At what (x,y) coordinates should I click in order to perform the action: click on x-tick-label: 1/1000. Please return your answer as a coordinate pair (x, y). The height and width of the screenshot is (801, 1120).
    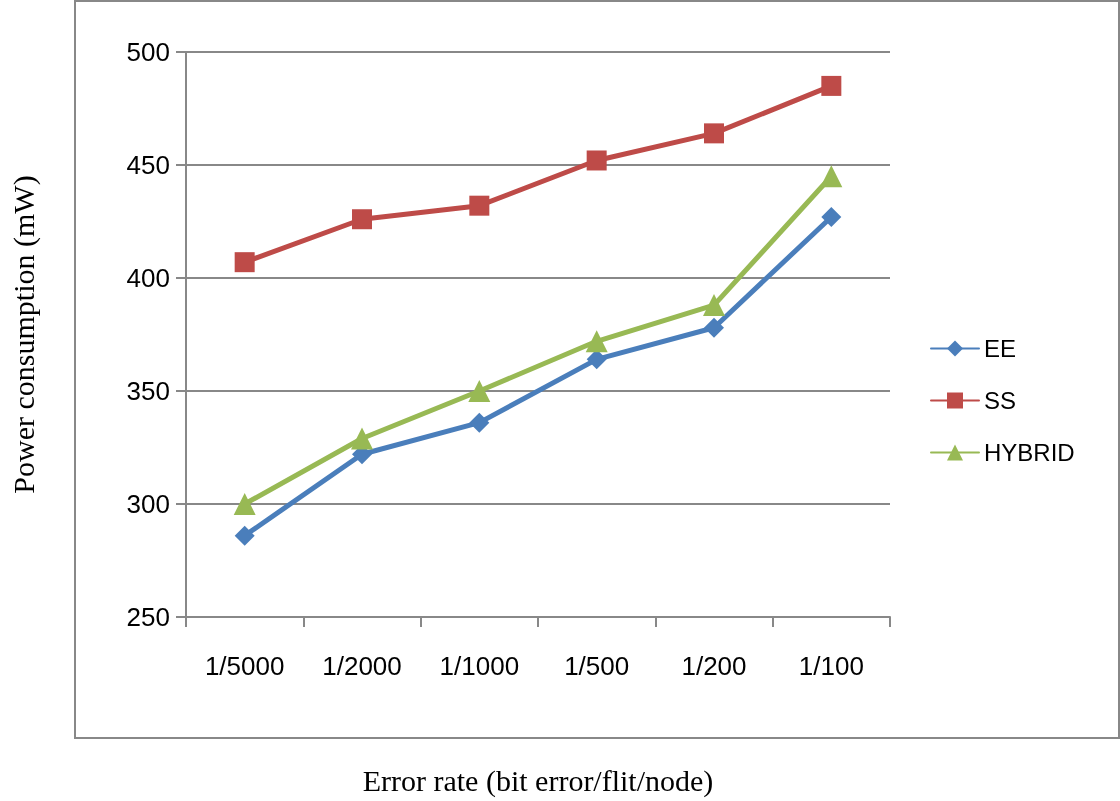
    Looking at the image, I should click on (479, 666).